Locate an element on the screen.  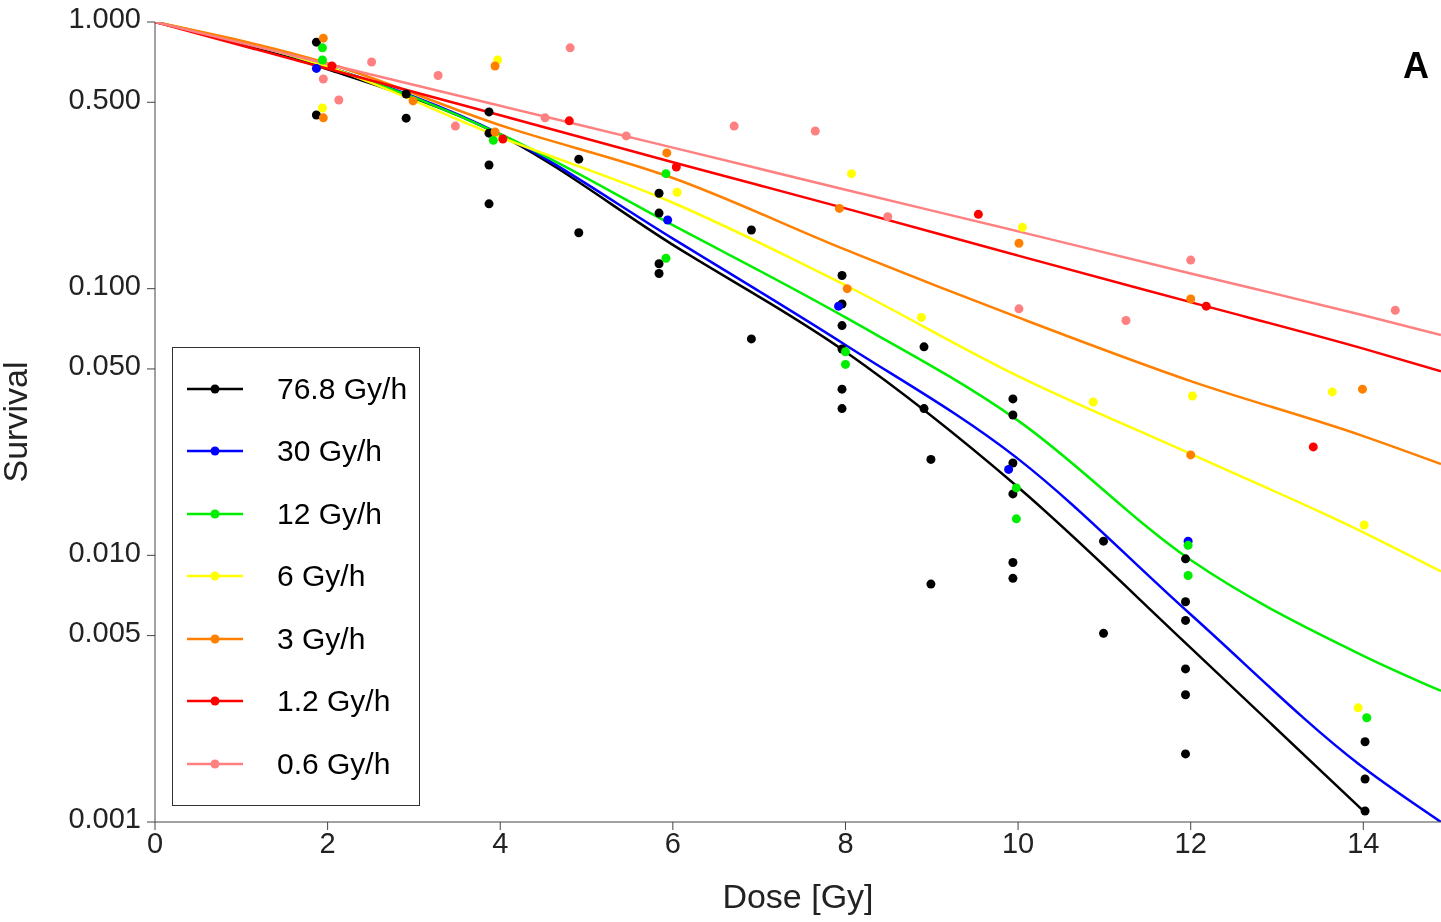
x-tick-label: 6 is located at coordinates (672, 842).